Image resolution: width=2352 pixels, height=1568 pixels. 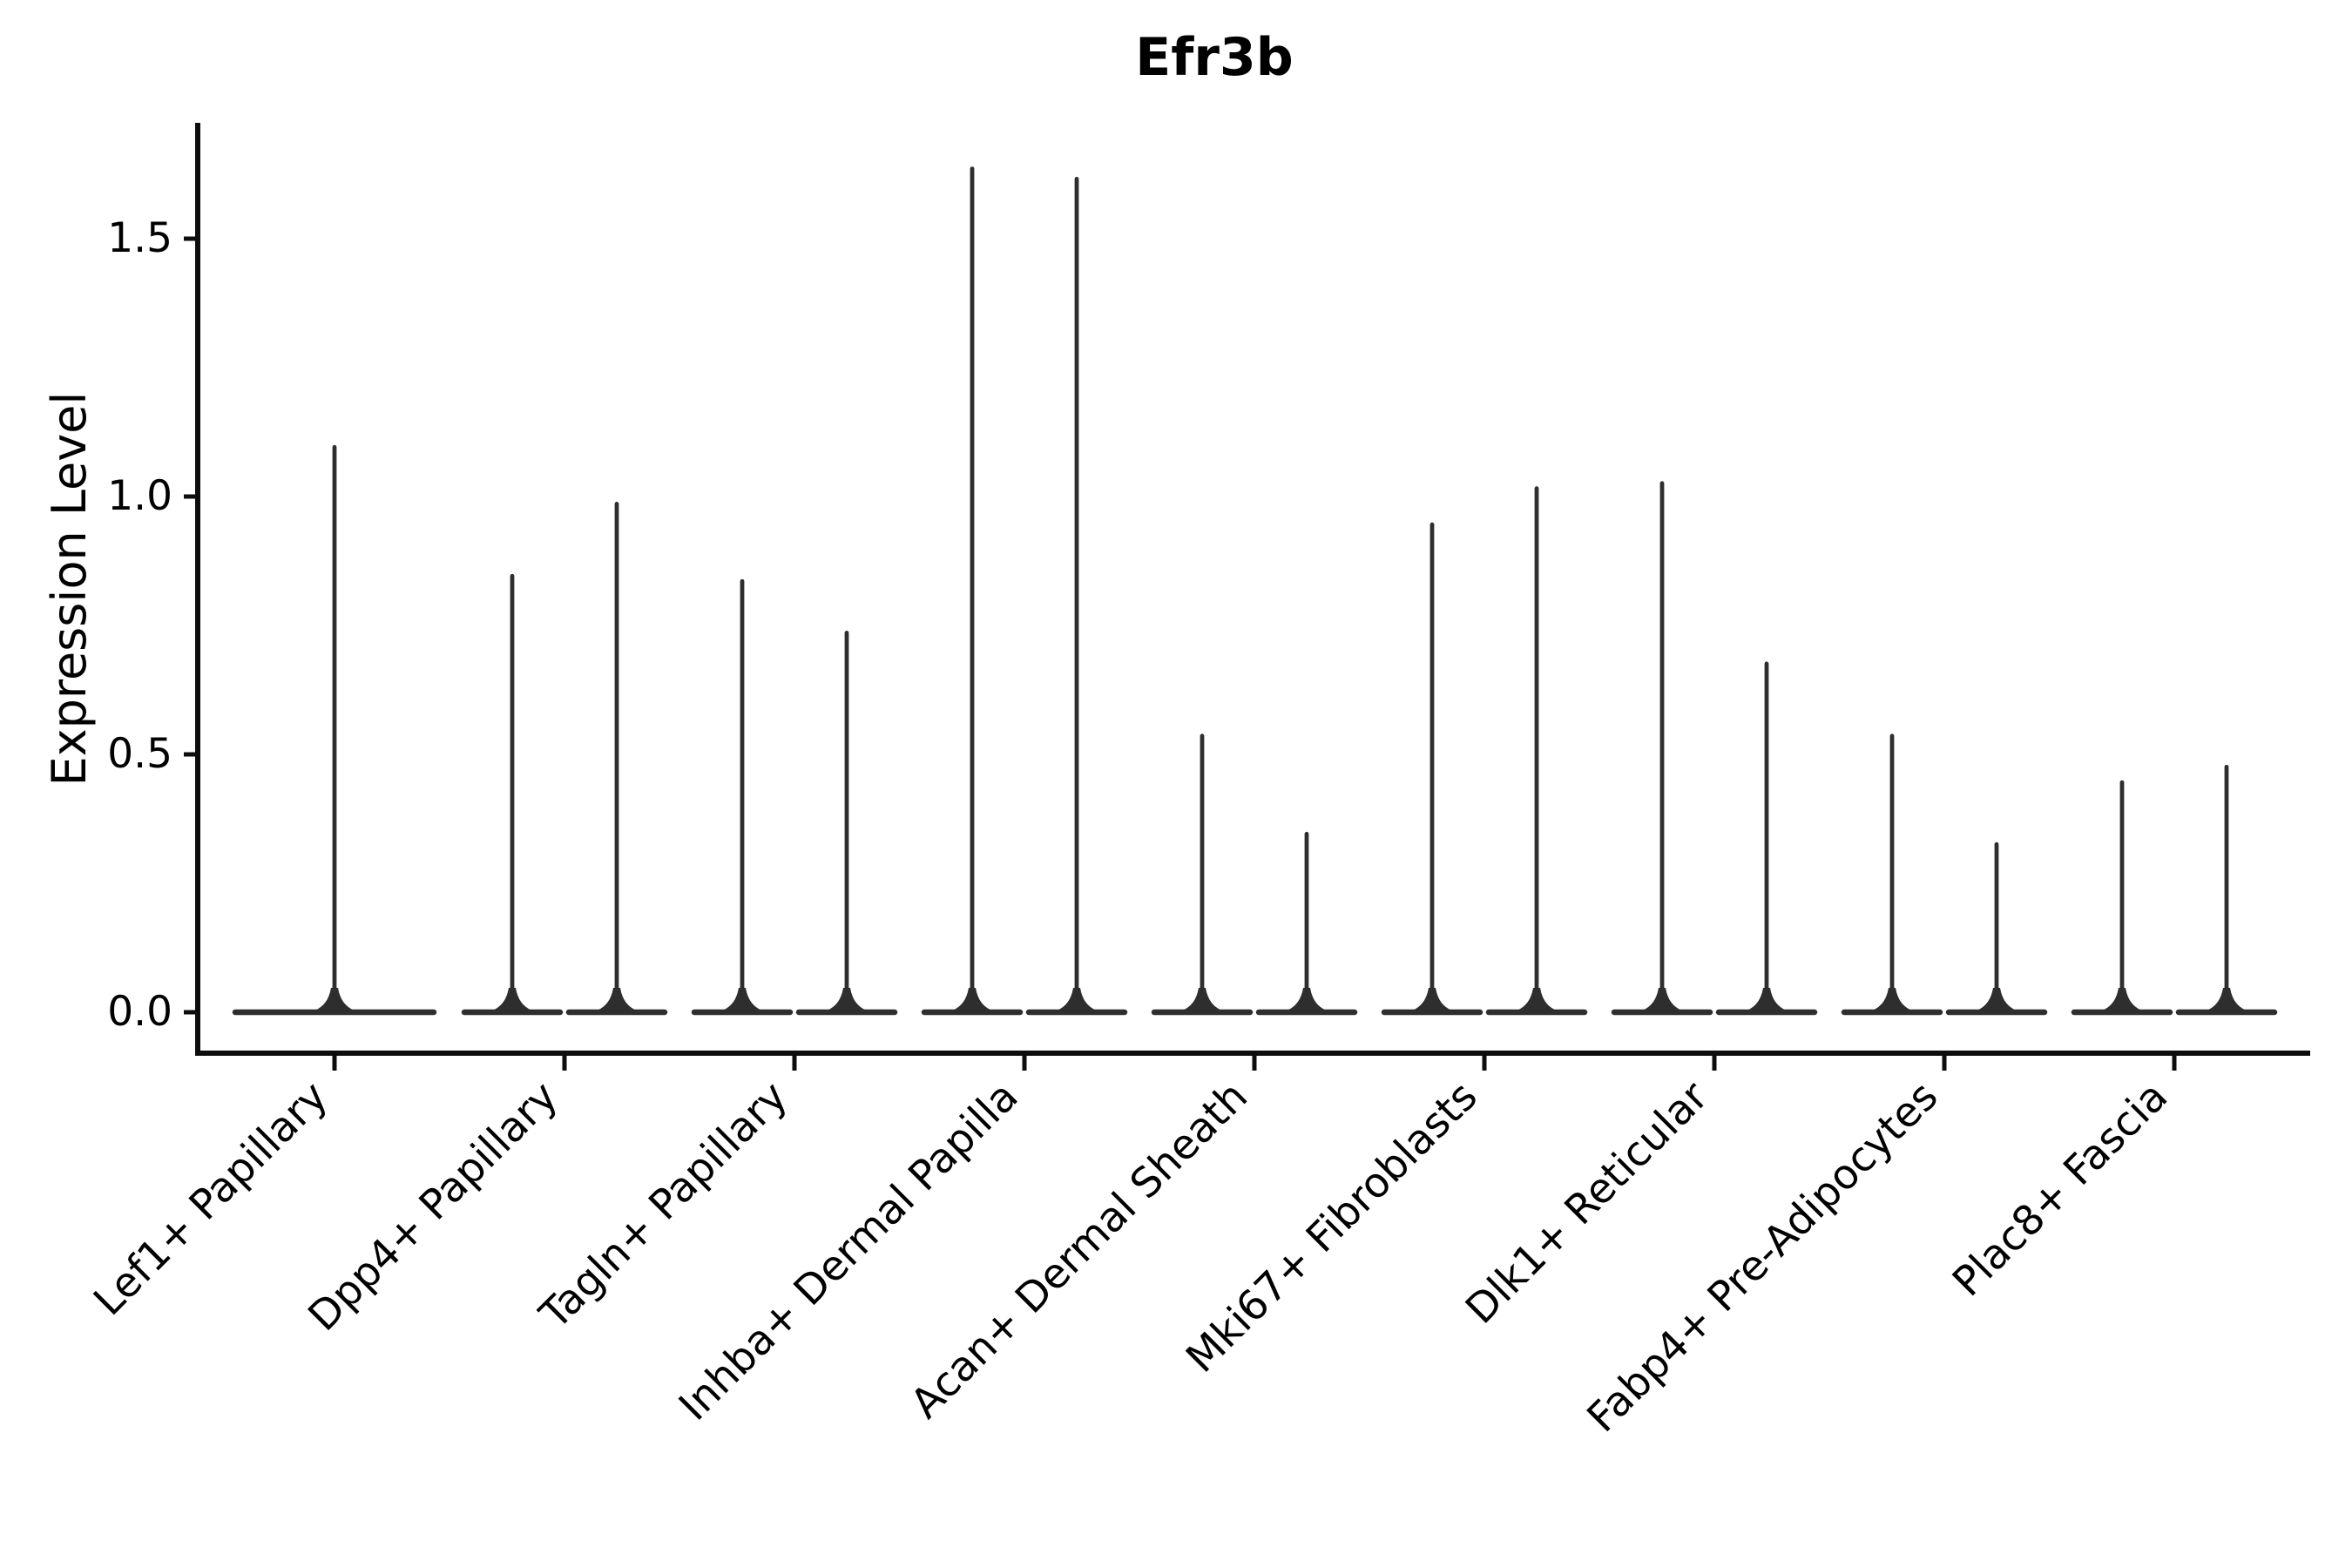 What do you see at coordinates (139, 754) in the screenshot?
I see `y-tick-label: 0.5` at bounding box center [139, 754].